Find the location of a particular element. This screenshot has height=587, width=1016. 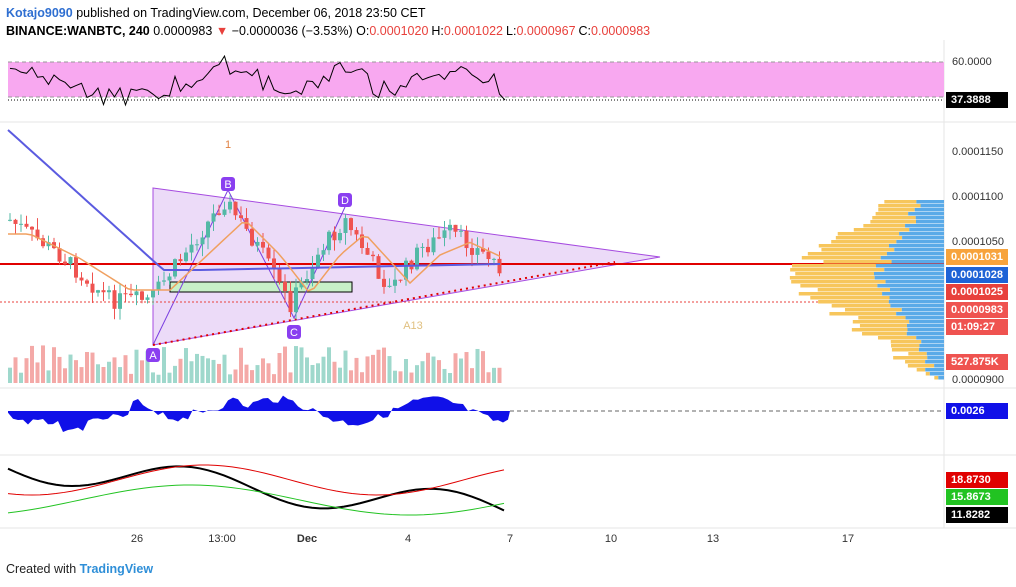

price-badge is located at coordinates (977, 292).